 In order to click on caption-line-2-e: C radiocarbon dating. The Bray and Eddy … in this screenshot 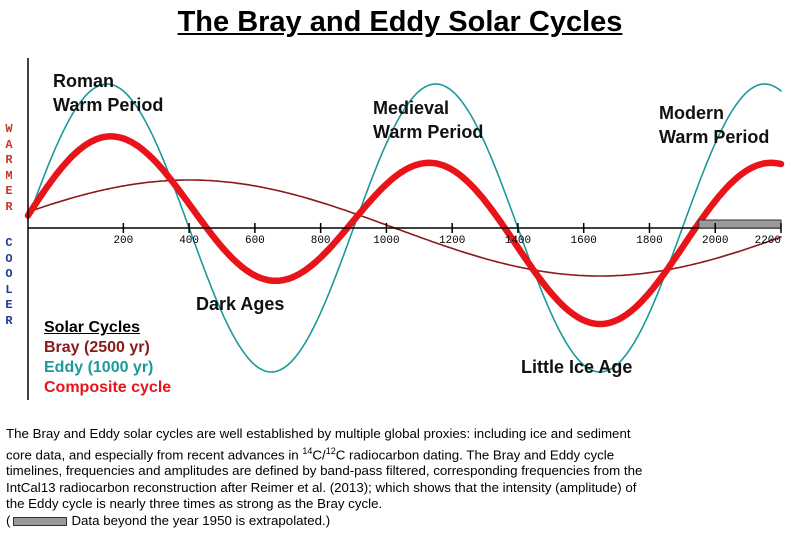, I will do `click(475, 454)`.